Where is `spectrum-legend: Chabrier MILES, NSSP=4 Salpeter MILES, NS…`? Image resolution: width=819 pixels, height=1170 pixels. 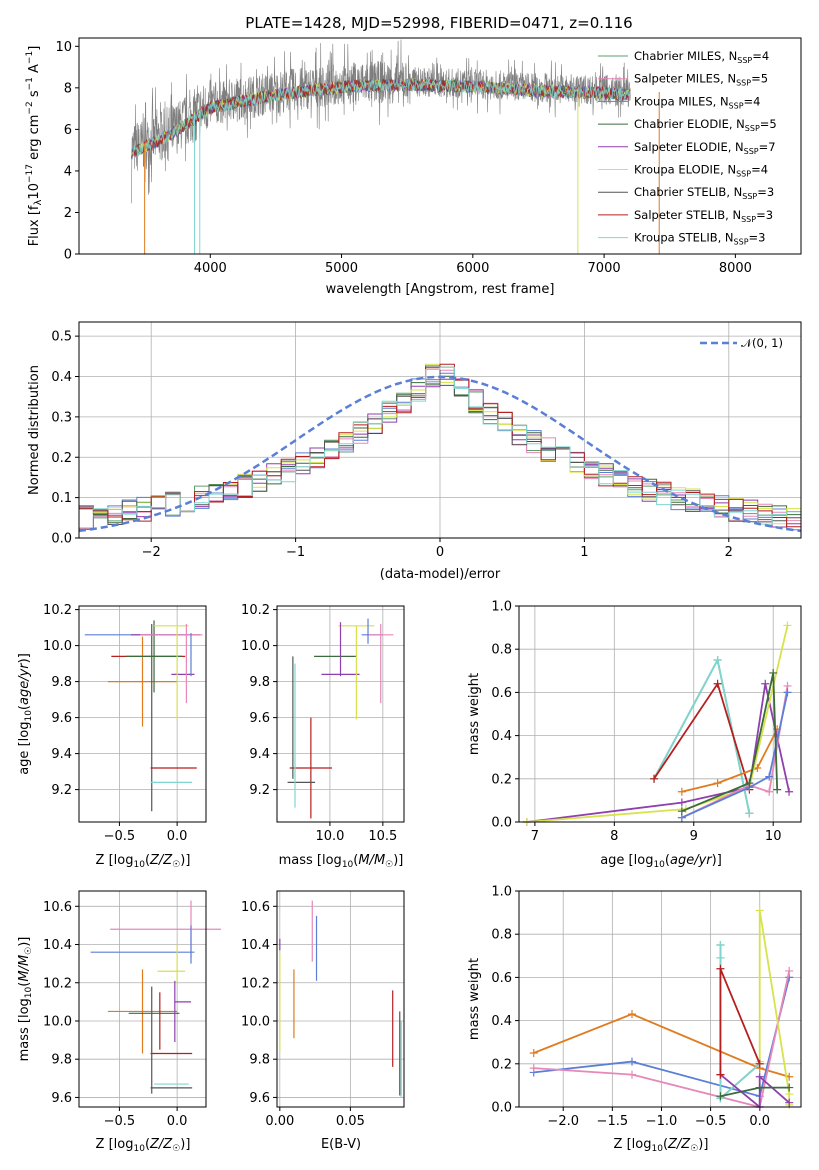
spectrum-legend: Chabrier MILES, NSSP=4 Salpeter MILES, NS… is located at coordinates (687, 148).